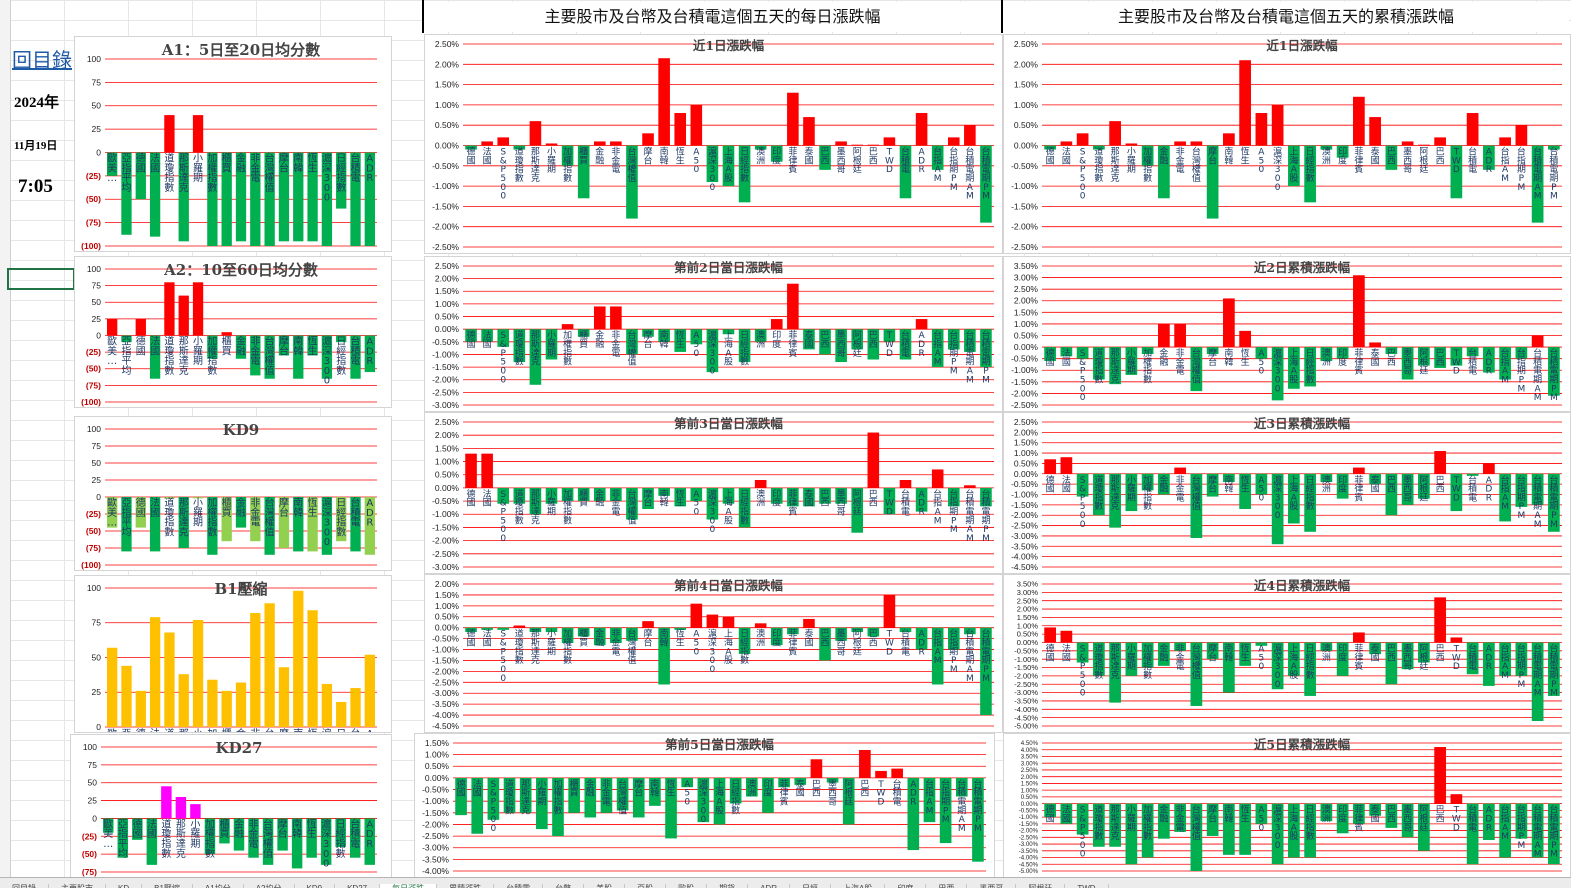 The width and height of the screenshot is (1571, 888). Describe the element at coordinates (41, 279) in the screenshot. I see `selected-cell` at that location.